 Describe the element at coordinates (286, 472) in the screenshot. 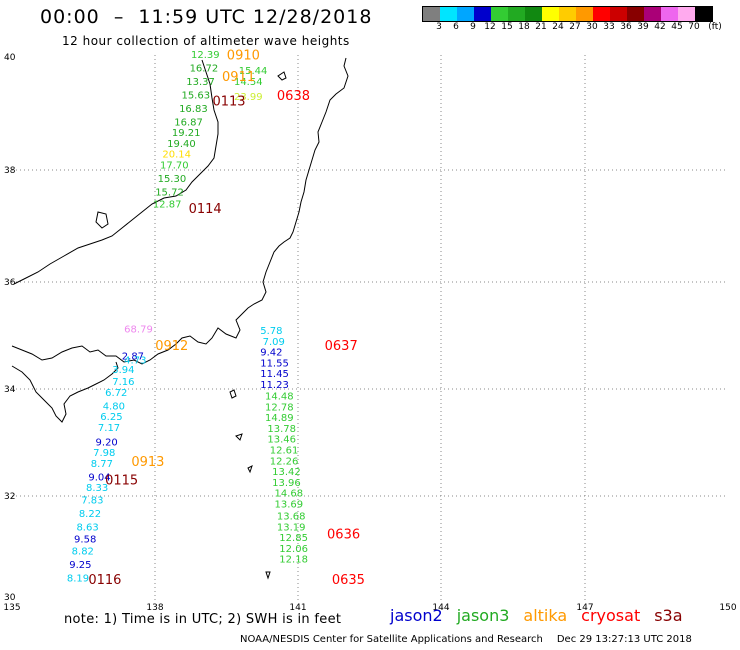

I see `wave-height-label: 13.42` at that location.